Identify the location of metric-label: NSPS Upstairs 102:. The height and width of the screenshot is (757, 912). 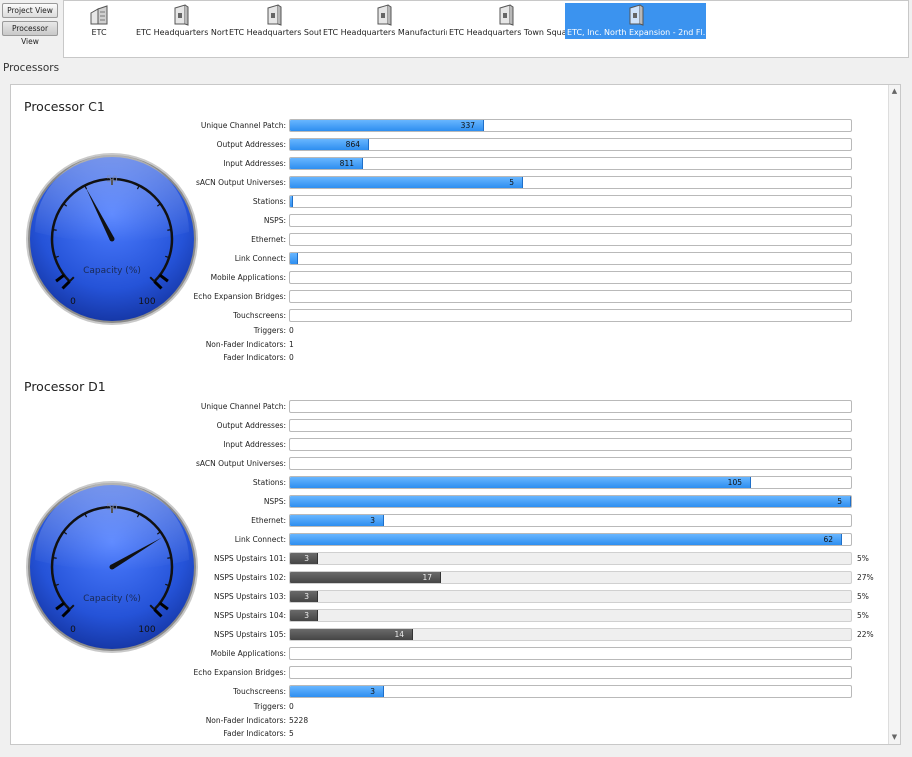
(249, 577).